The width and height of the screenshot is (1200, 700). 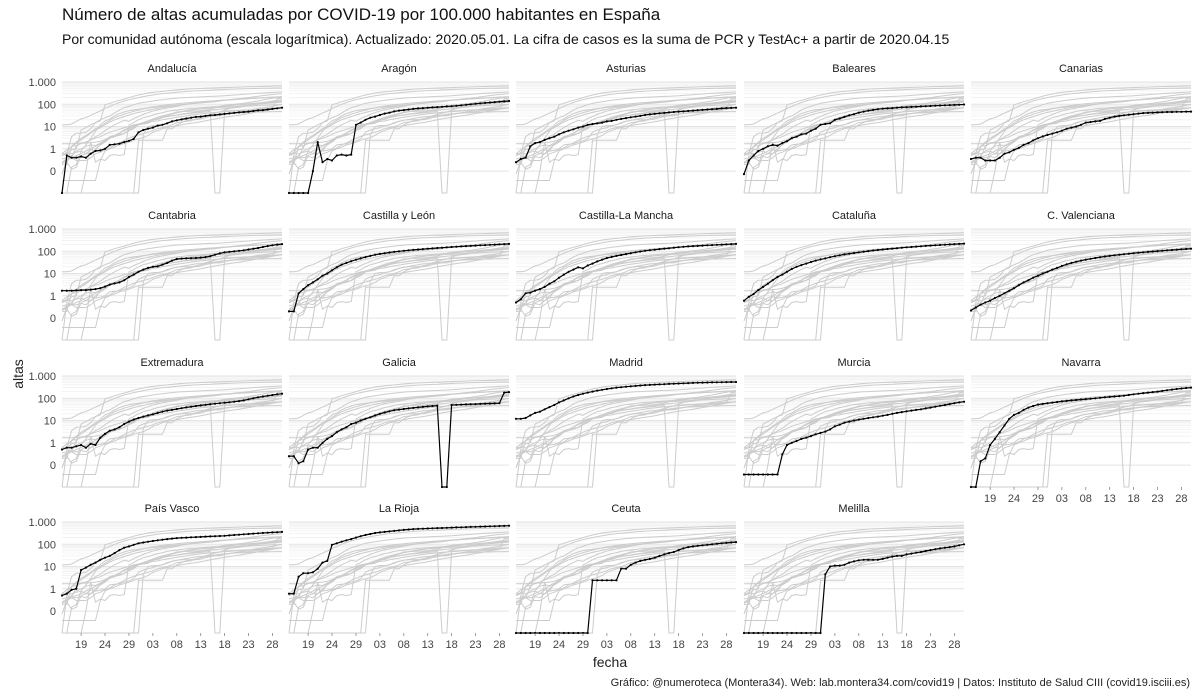 I want to click on facet-panel: Canarias, so click(x=1081, y=128).